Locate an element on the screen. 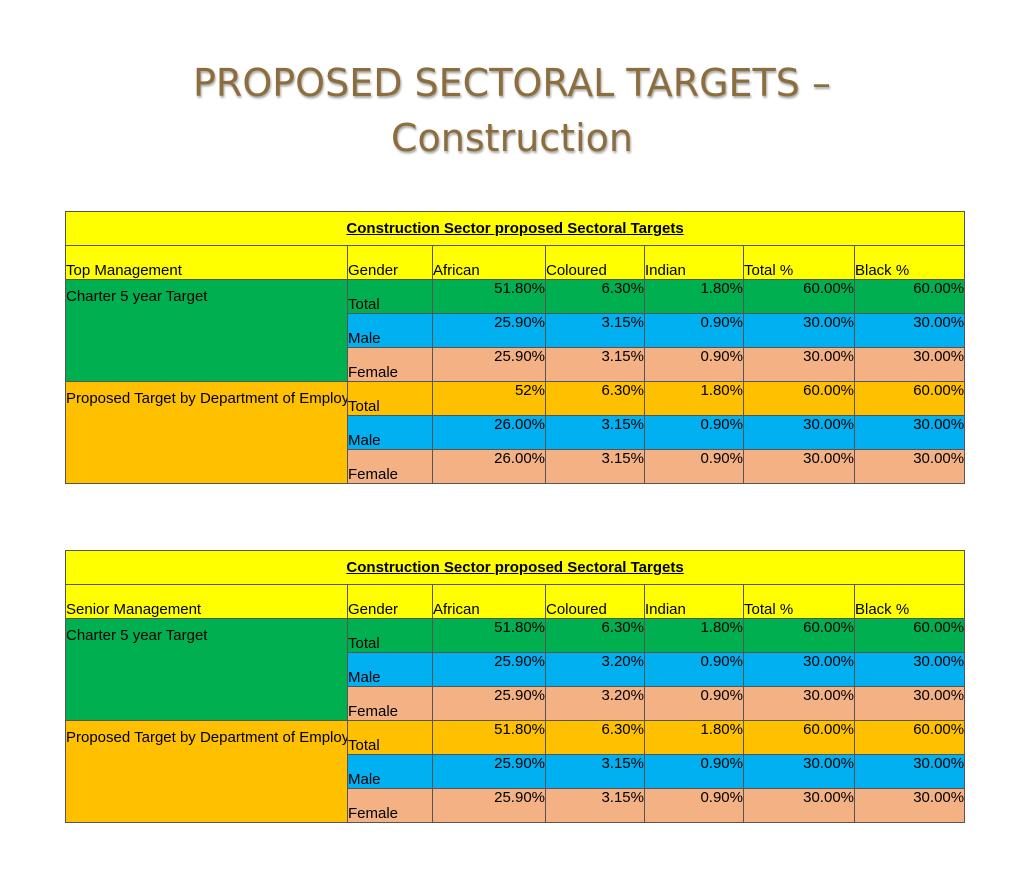 The width and height of the screenshot is (1024, 890). title-line-2: Construction is located at coordinates (512, 138).